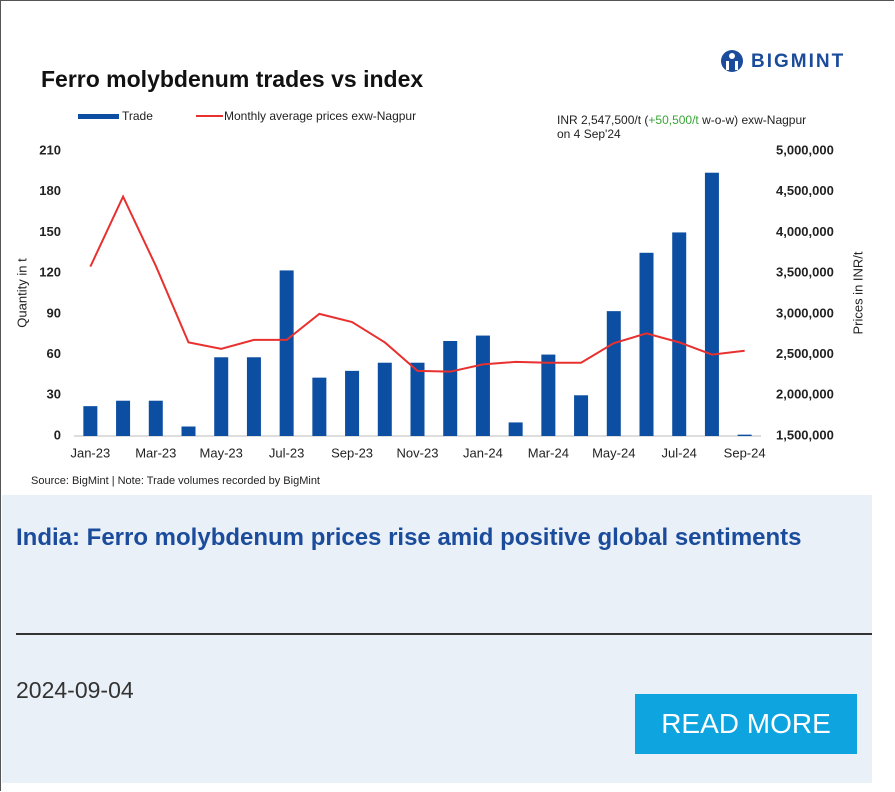 The image size is (895, 792). Describe the element at coordinates (673, 120) in the screenshot. I see `annotation-change: +50,500/t` at that location.